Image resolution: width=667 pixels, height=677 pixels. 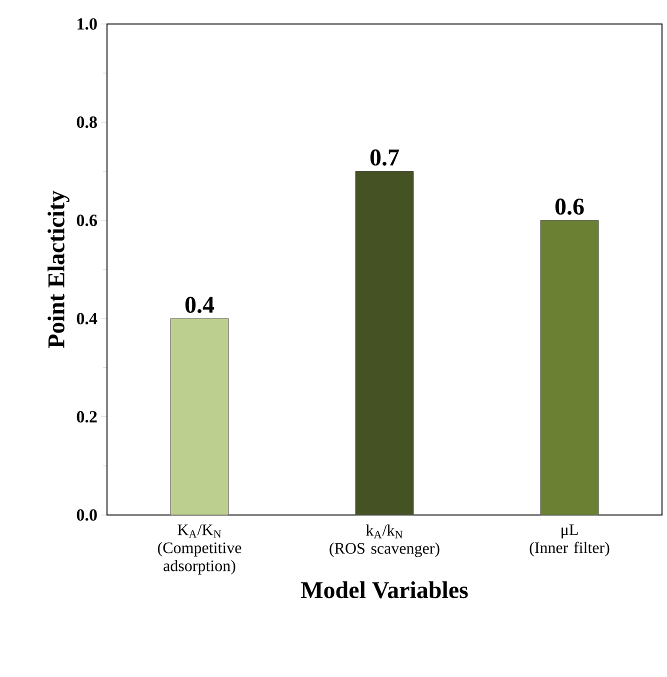 What do you see at coordinates (385, 541) in the screenshot?
I see `x-tick-label: k$_{A}$/k$_{N}$ (ROS scavenger)` at bounding box center [385, 541].